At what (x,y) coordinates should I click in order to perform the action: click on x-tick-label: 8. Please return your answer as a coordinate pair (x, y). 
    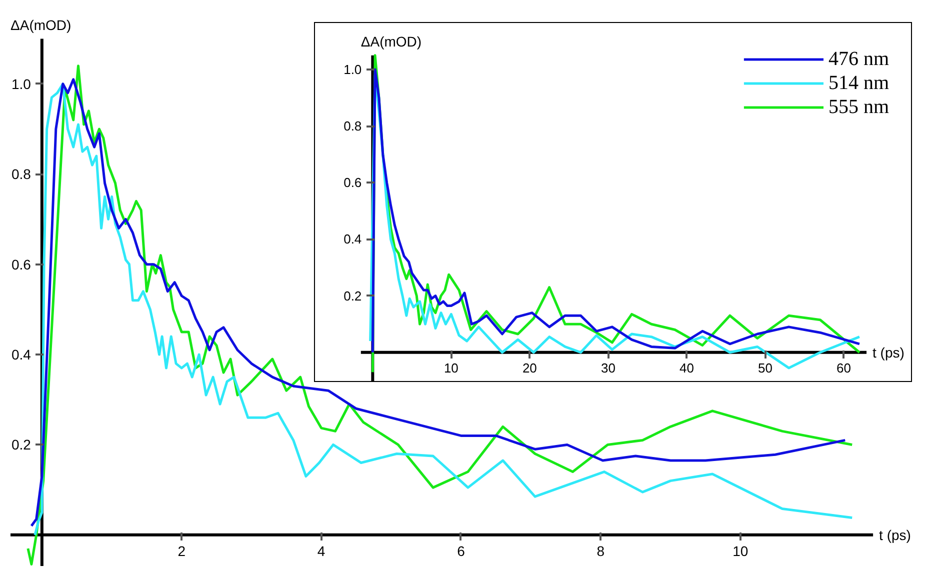
    Looking at the image, I should click on (600, 550).